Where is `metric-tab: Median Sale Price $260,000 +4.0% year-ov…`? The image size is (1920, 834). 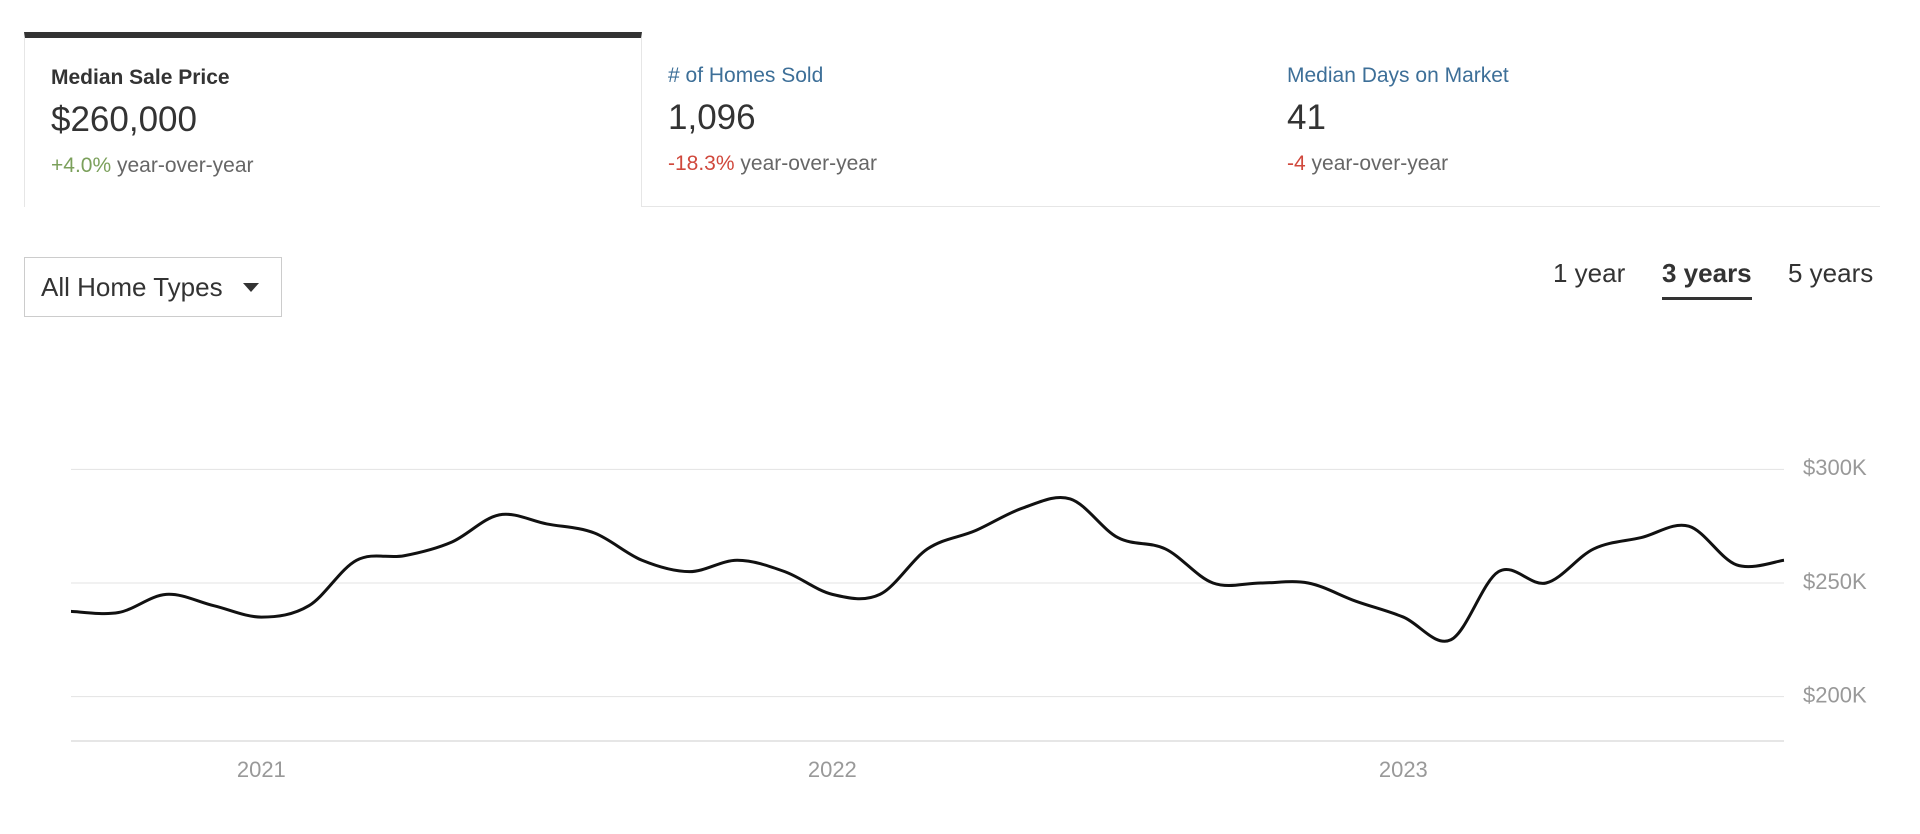 metric-tab: Median Sale Price $260,000 +4.0% year-ov… is located at coordinates (333, 119).